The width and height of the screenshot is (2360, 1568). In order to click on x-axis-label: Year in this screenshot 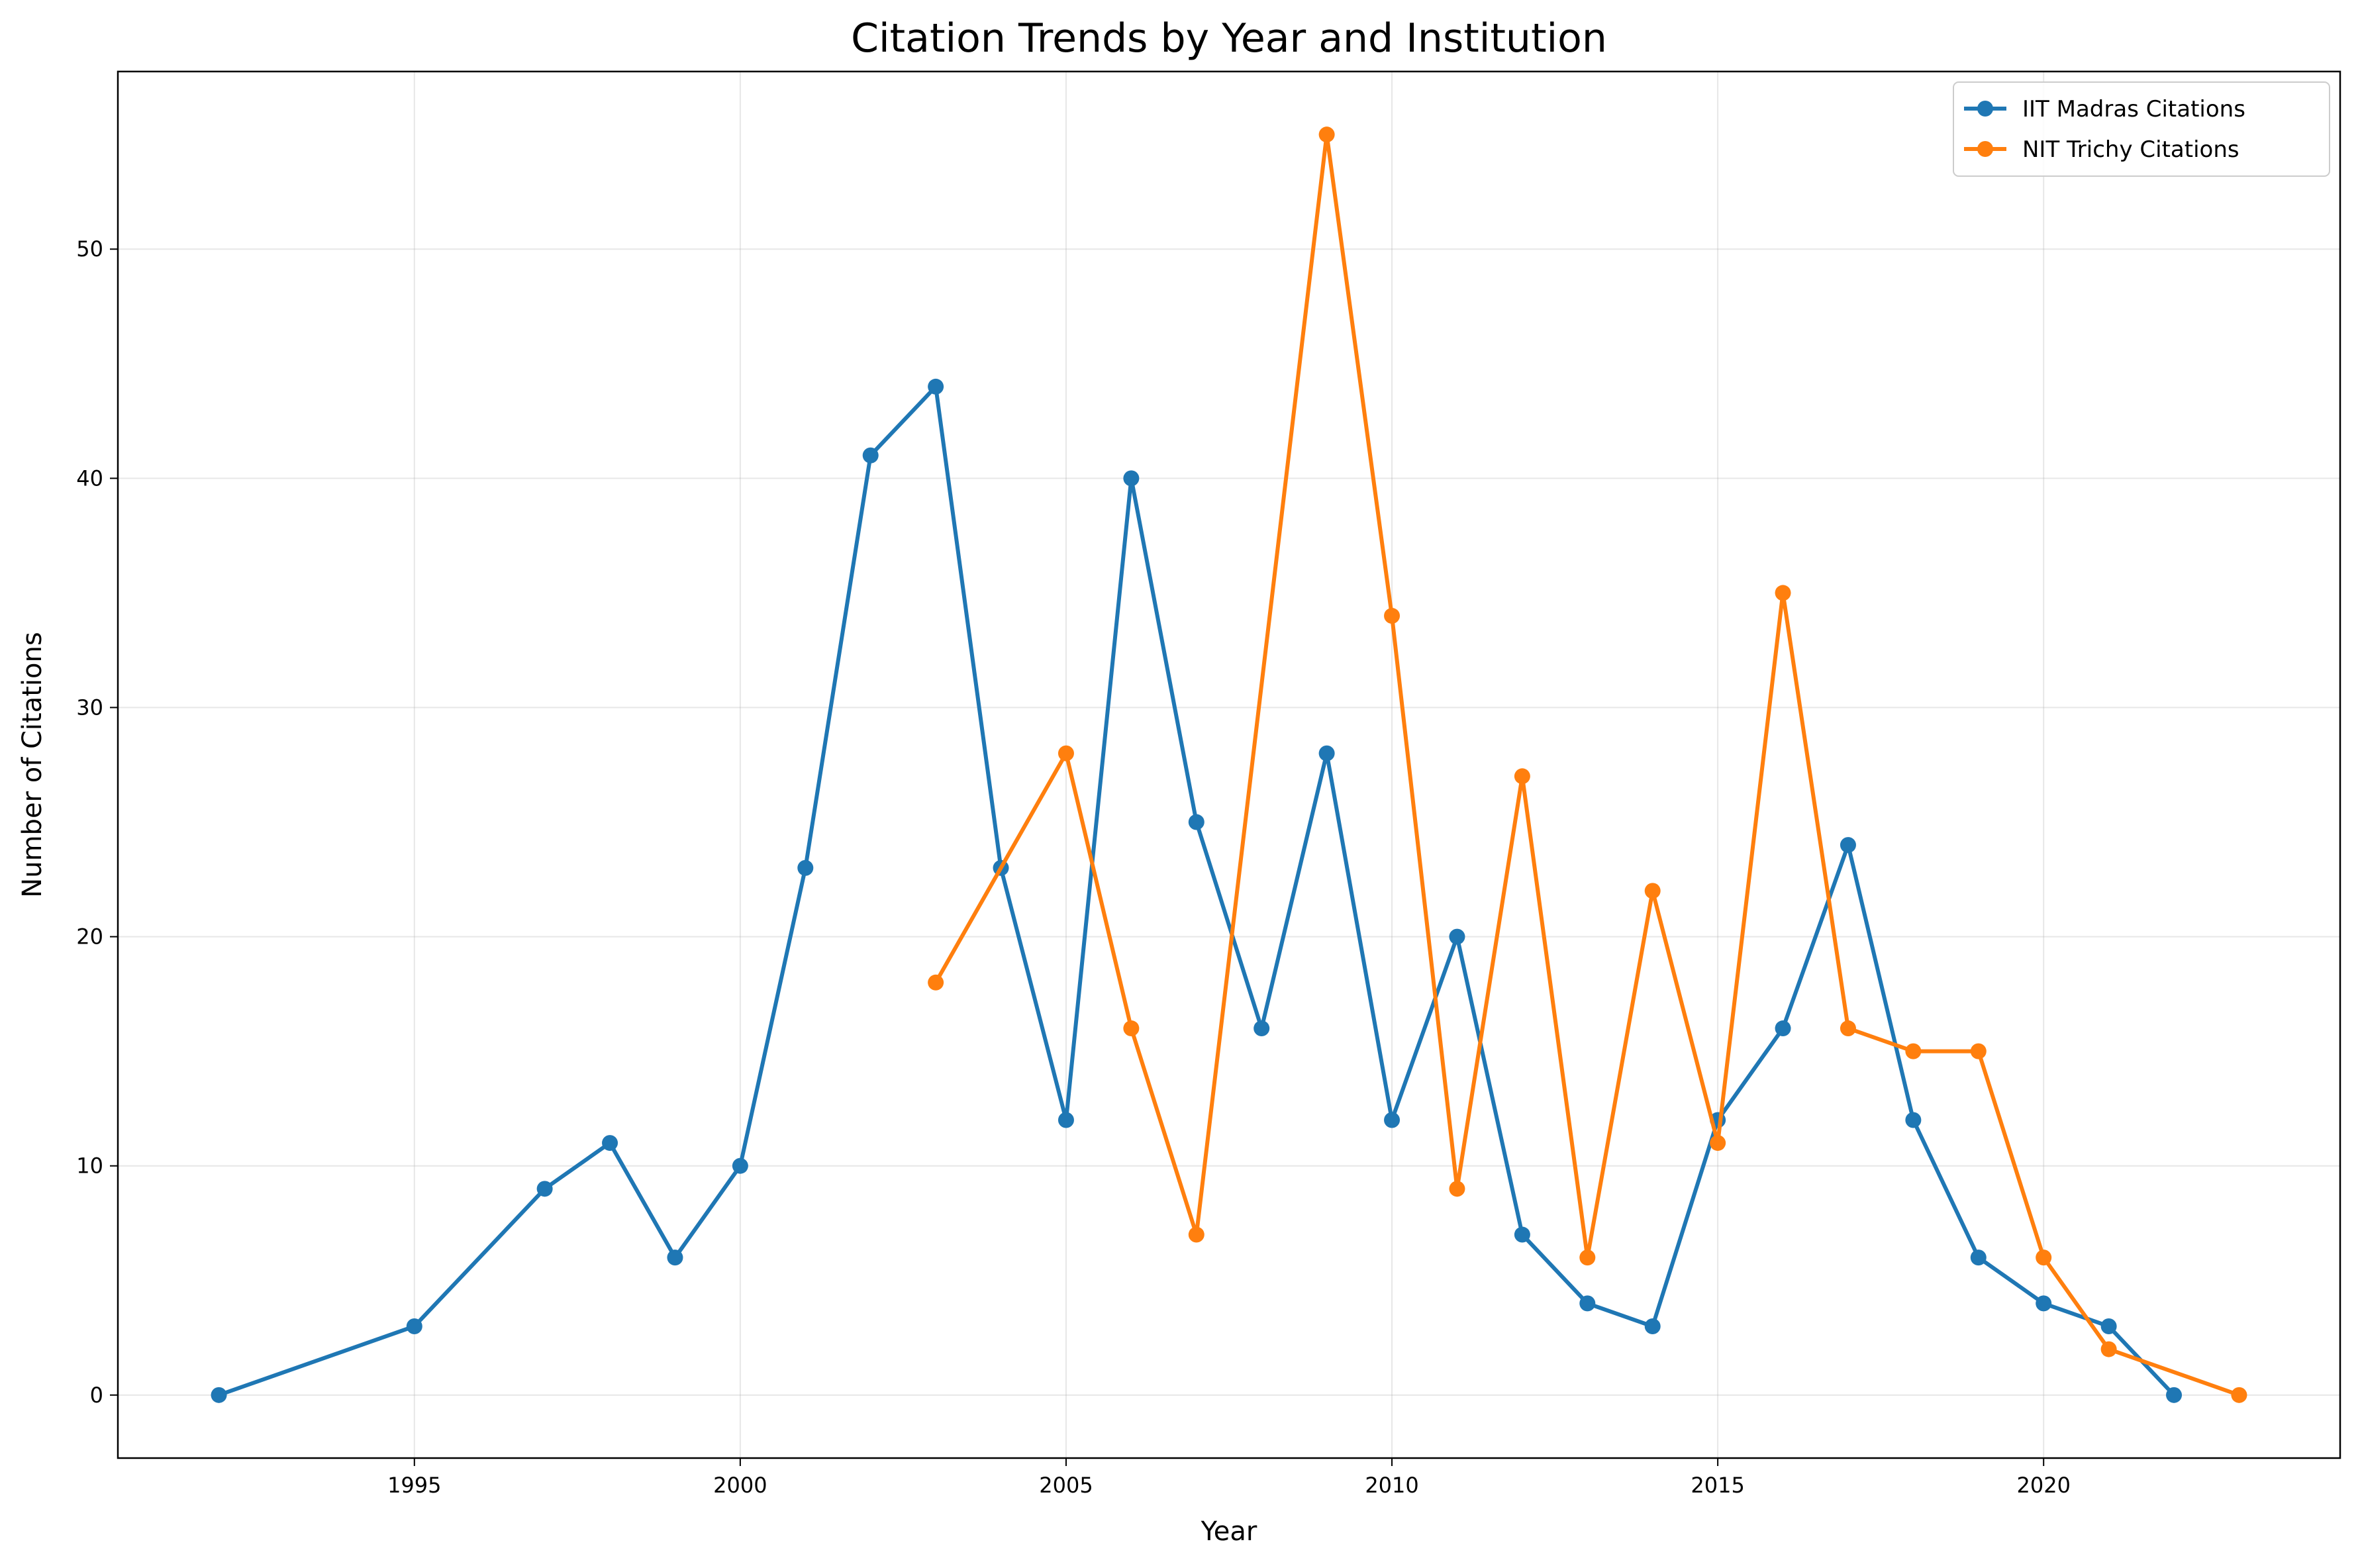, I will do `click(1229, 1531)`.